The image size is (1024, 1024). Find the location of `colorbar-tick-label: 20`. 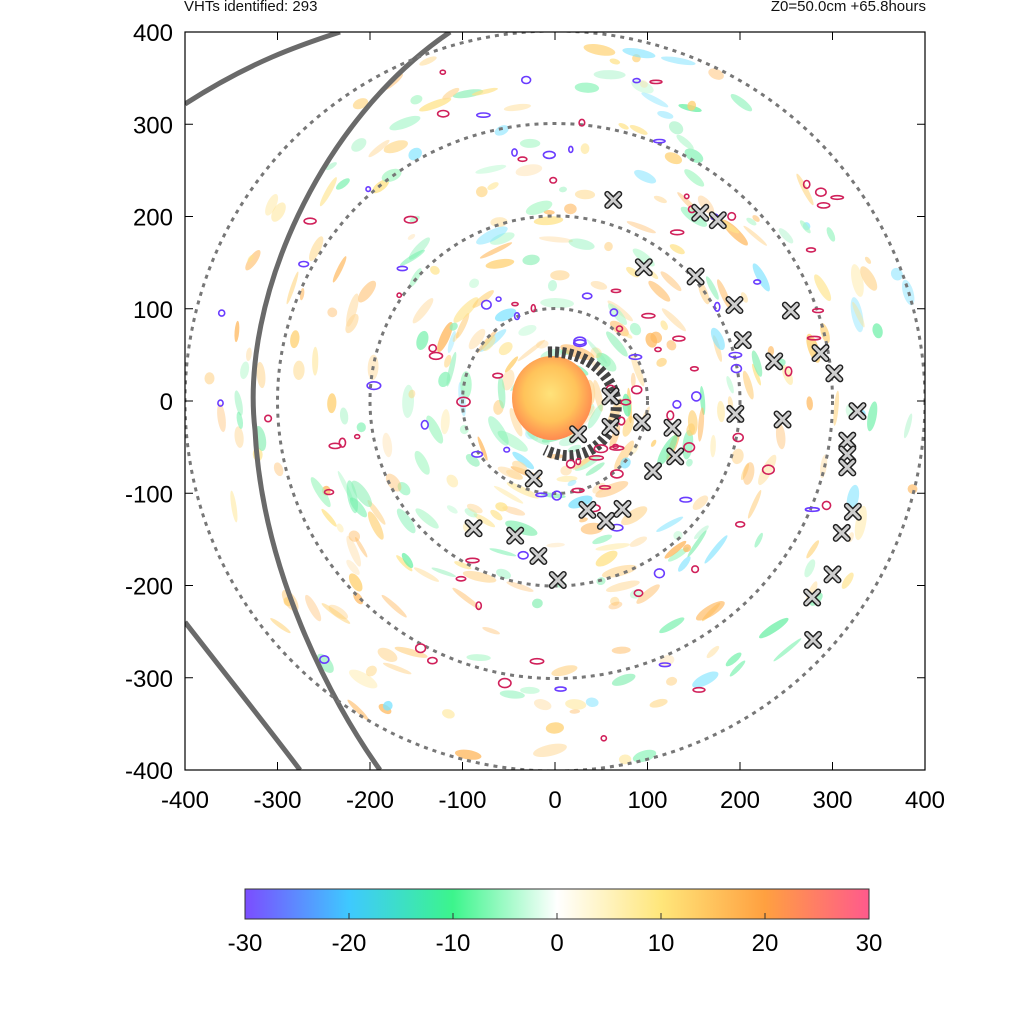

colorbar-tick-label: 20 is located at coordinates (765, 943).